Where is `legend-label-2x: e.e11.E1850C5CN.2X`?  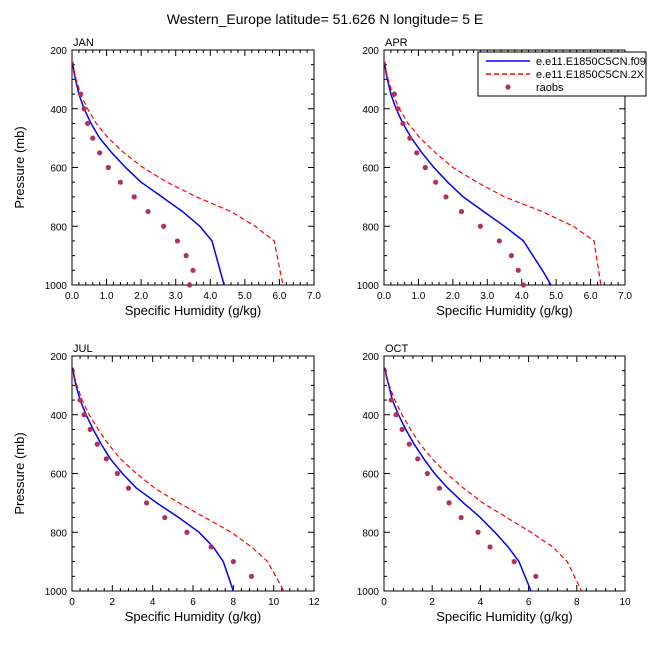
legend-label-2x: e.e11.E1850C5CN.2X is located at coordinates (590, 75).